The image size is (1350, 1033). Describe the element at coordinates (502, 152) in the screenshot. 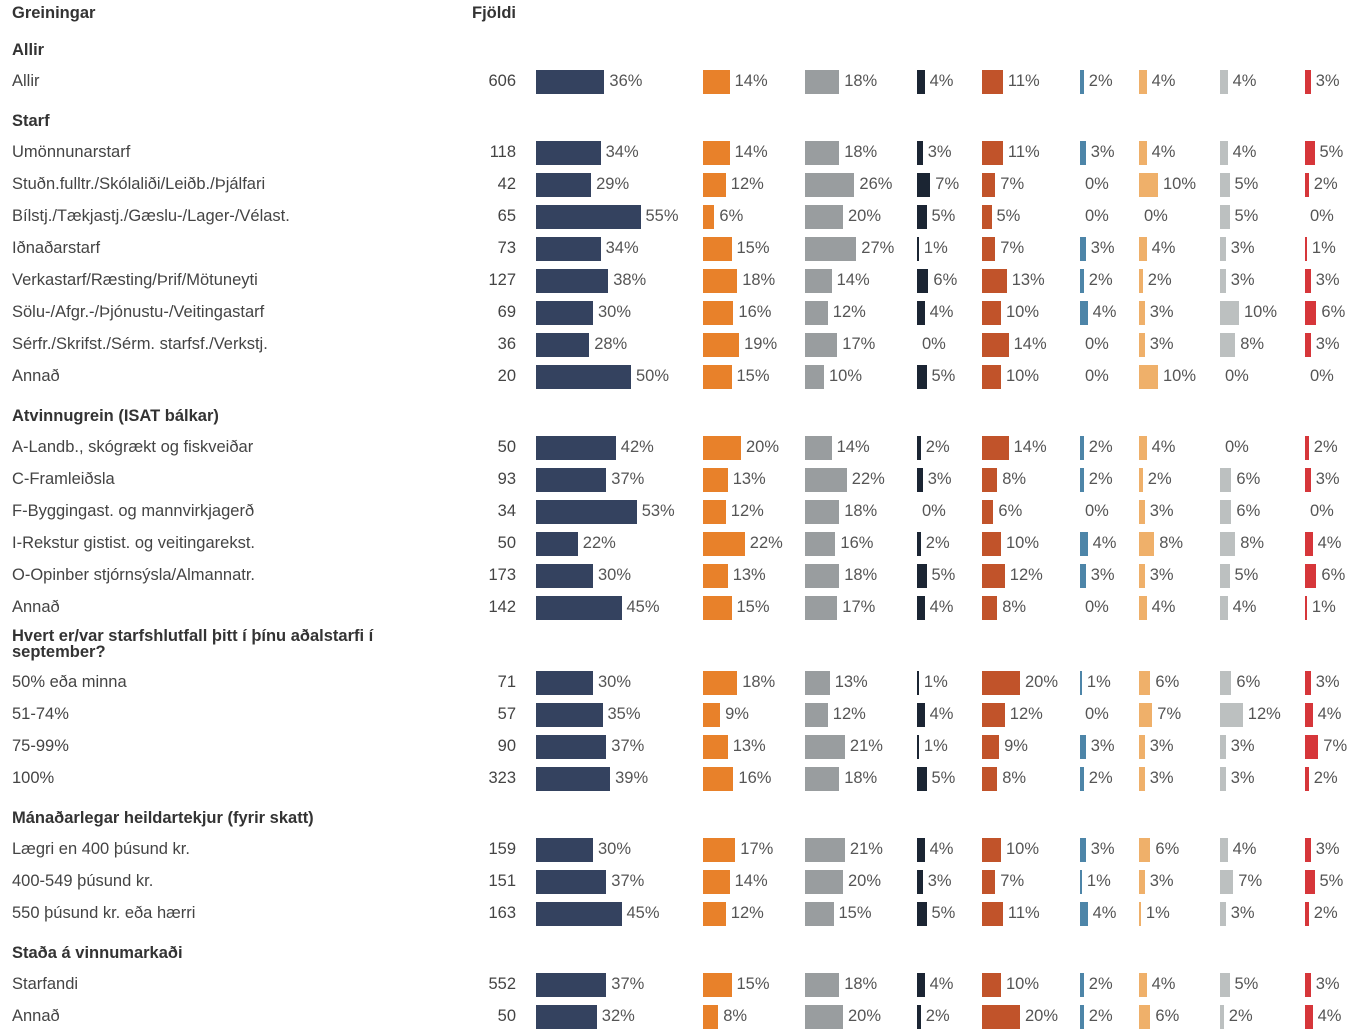

I see `row-count: 118` at that location.